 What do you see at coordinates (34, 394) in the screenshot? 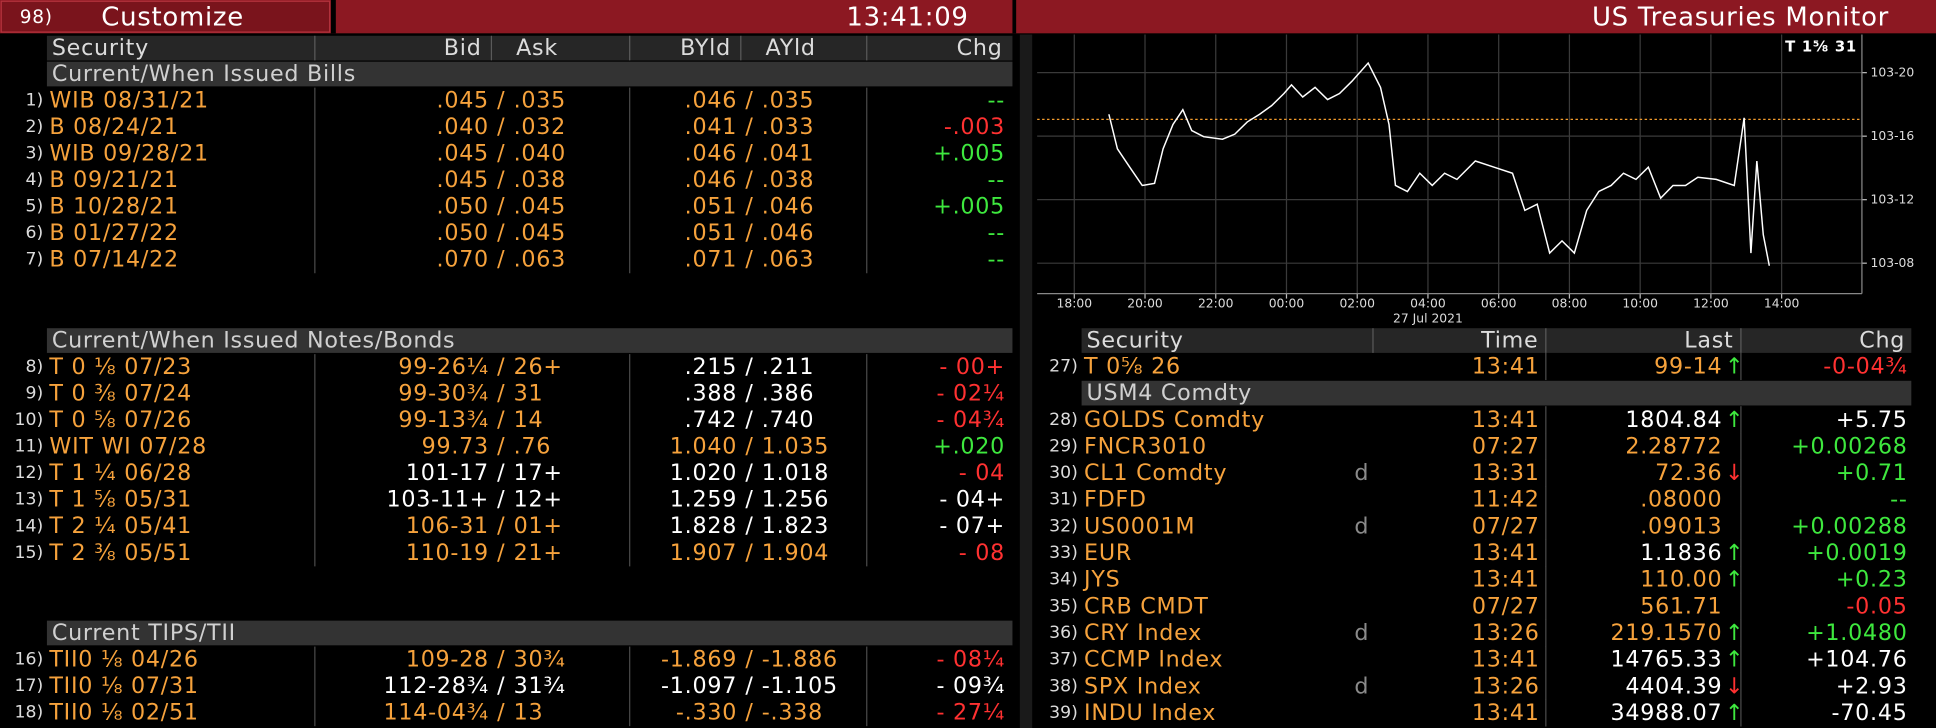
I see `row-number: 9)` at bounding box center [34, 394].